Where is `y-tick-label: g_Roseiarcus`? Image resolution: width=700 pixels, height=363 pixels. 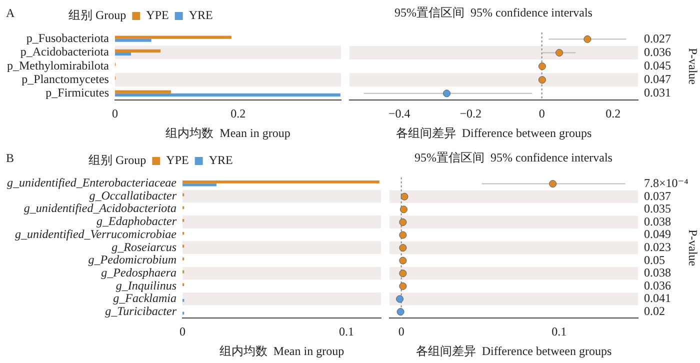 y-tick-label: g_Roseiarcus is located at coordinates (144, 247).